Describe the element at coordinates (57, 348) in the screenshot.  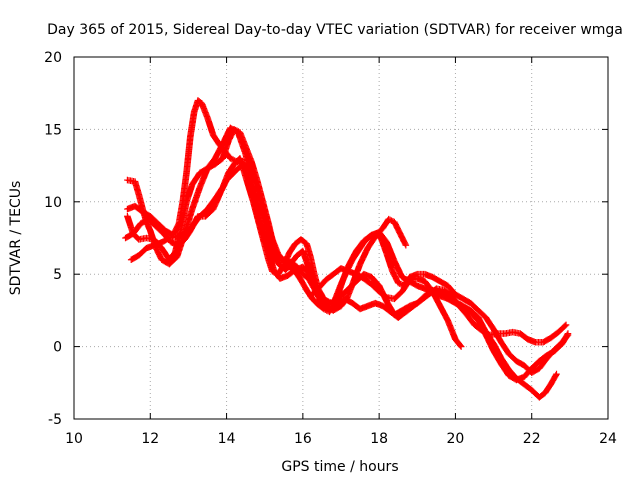
I see `y-tick-label: 0` at that location.